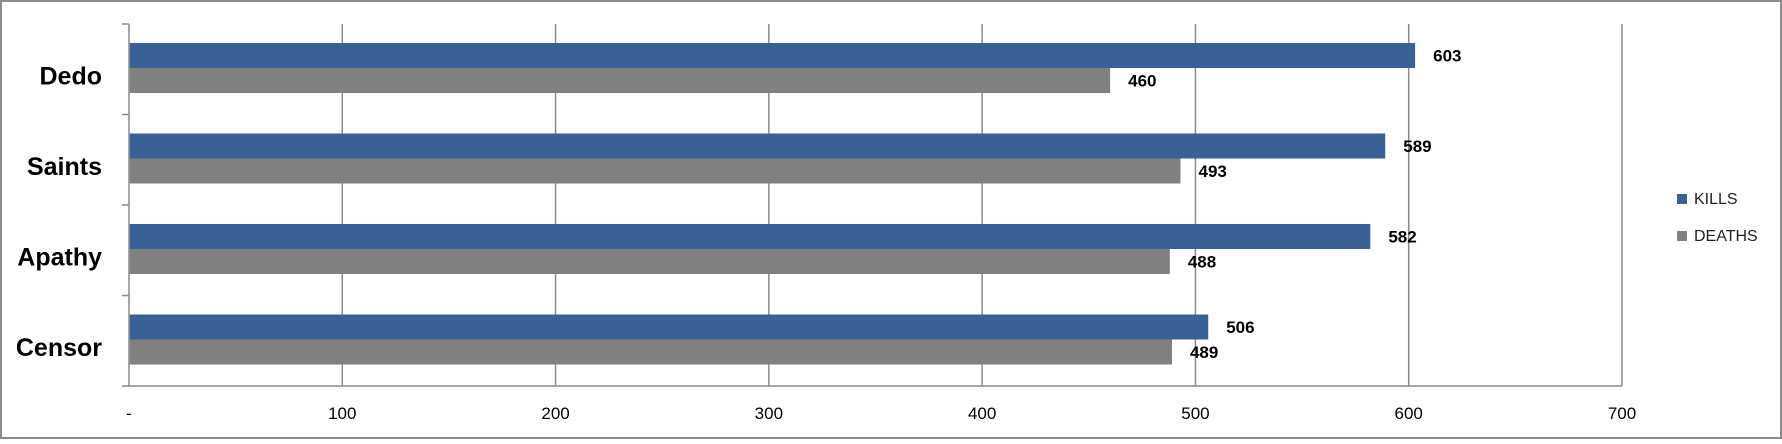 The height and width of the screenshot is (444, 1782). What do you see at coordinates (59, 257) in the screenshot?
I see `category-label: Apathy` at bounding box center [59, 257].